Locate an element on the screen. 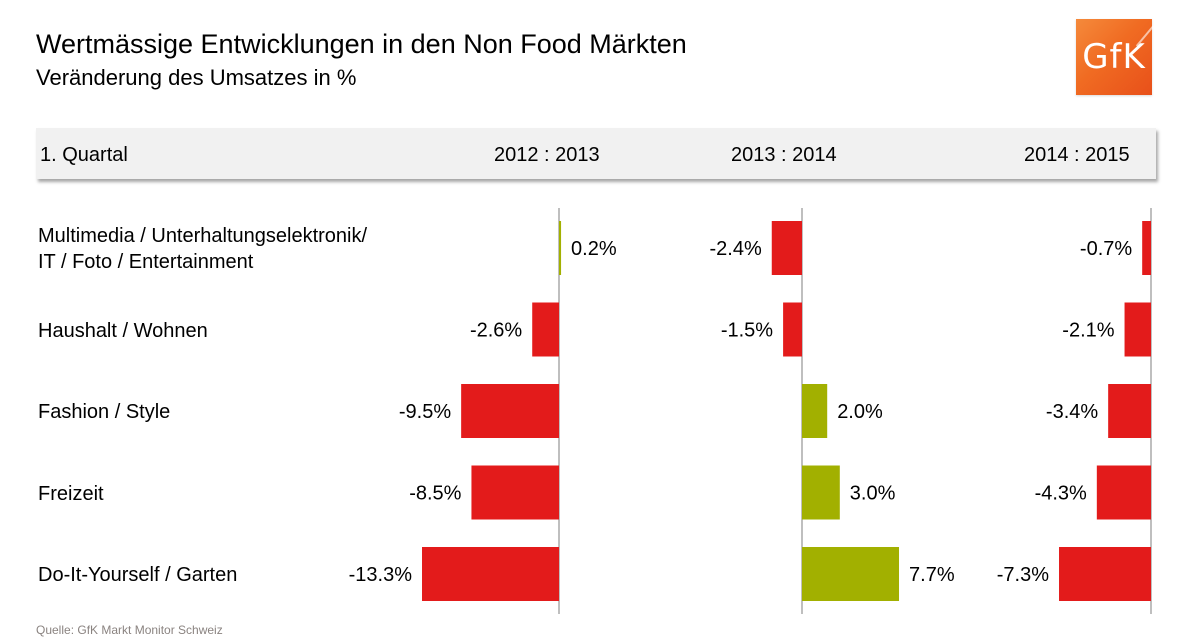 Image resolution: width=1180 pixels, height=640 pixels. category-label-diy: Do-It-Yourself / Garten is located at coordinates (138, 575).